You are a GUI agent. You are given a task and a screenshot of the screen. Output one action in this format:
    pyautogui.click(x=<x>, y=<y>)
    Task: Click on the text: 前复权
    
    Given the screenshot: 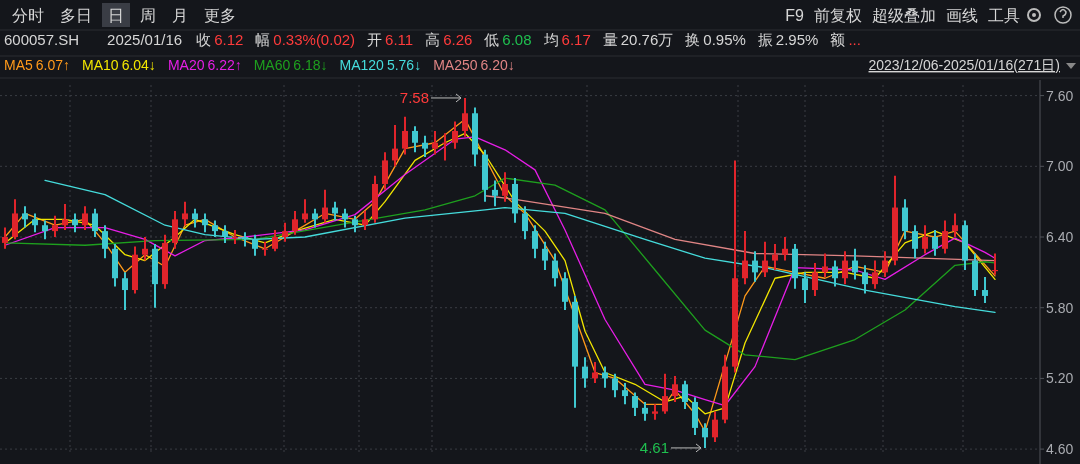 What is the action you would take?
    pyautogui.click(x=838, y=15)
    